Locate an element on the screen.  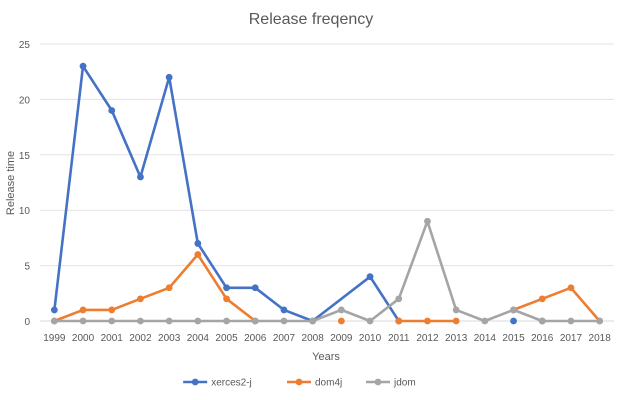
legend-item: jdom is located at coordinates (391, 383).